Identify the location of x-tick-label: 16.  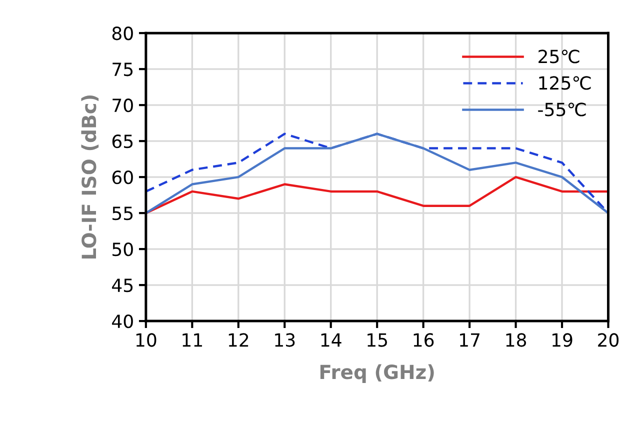
(424, 340).